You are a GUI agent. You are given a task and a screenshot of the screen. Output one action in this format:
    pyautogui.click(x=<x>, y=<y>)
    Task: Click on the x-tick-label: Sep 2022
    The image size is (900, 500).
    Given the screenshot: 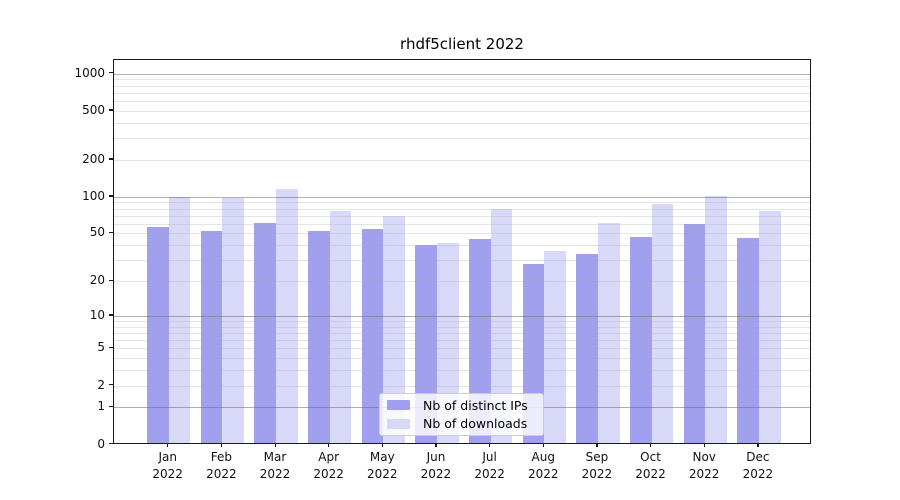 What is the action you would take?
    pyautogui.click(x=597, y=465)
    